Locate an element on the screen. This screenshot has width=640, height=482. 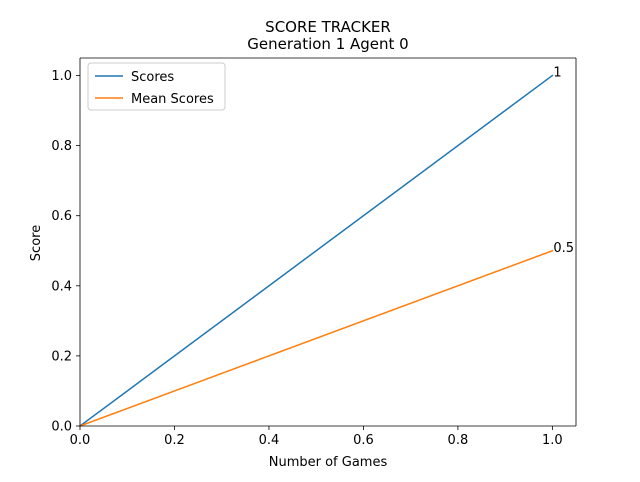
chart-subtitle: Generation 1 Agent 0 is located at coordinates (327, 44).